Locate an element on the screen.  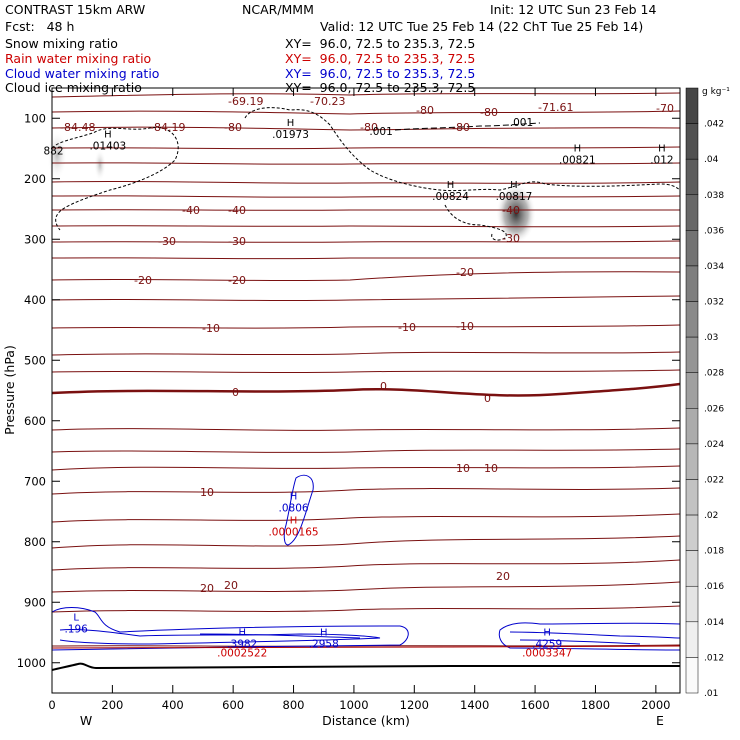
isotherm-label-m10-2: -10 is located at coordinates (407, 327).